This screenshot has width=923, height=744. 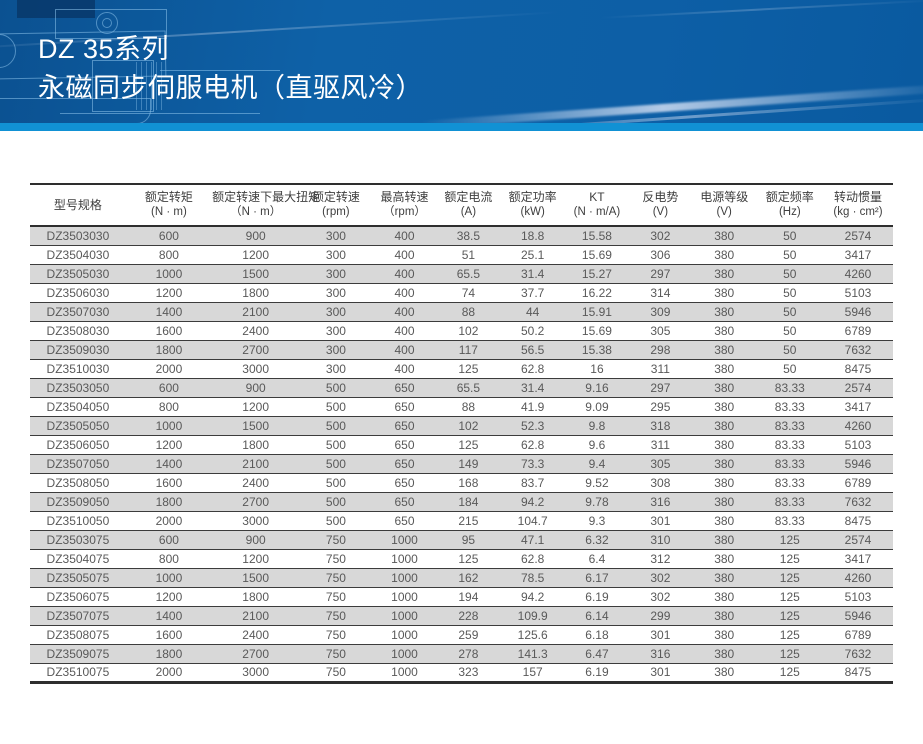 I want to click on value-cell: 650, so click(x=404, y=482).